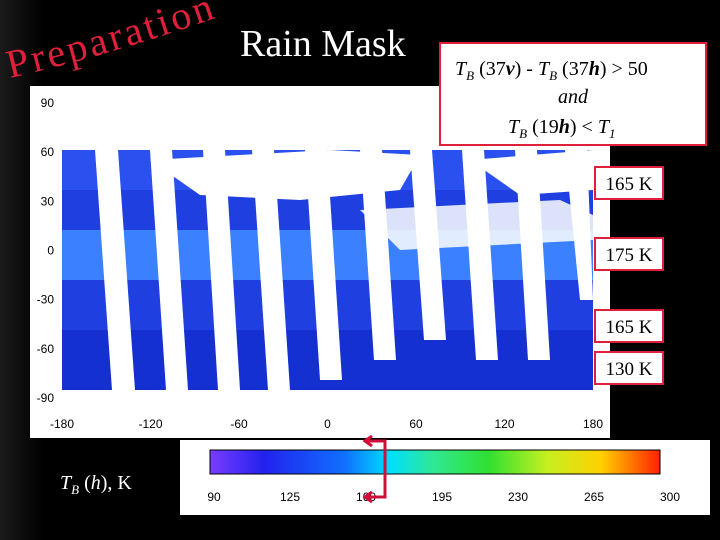 The height and width of the screenshot is (540, 720). Describe the element at coordinates (593, 424) in the screenshot. I see `lon-tick-label: 180` at that location.